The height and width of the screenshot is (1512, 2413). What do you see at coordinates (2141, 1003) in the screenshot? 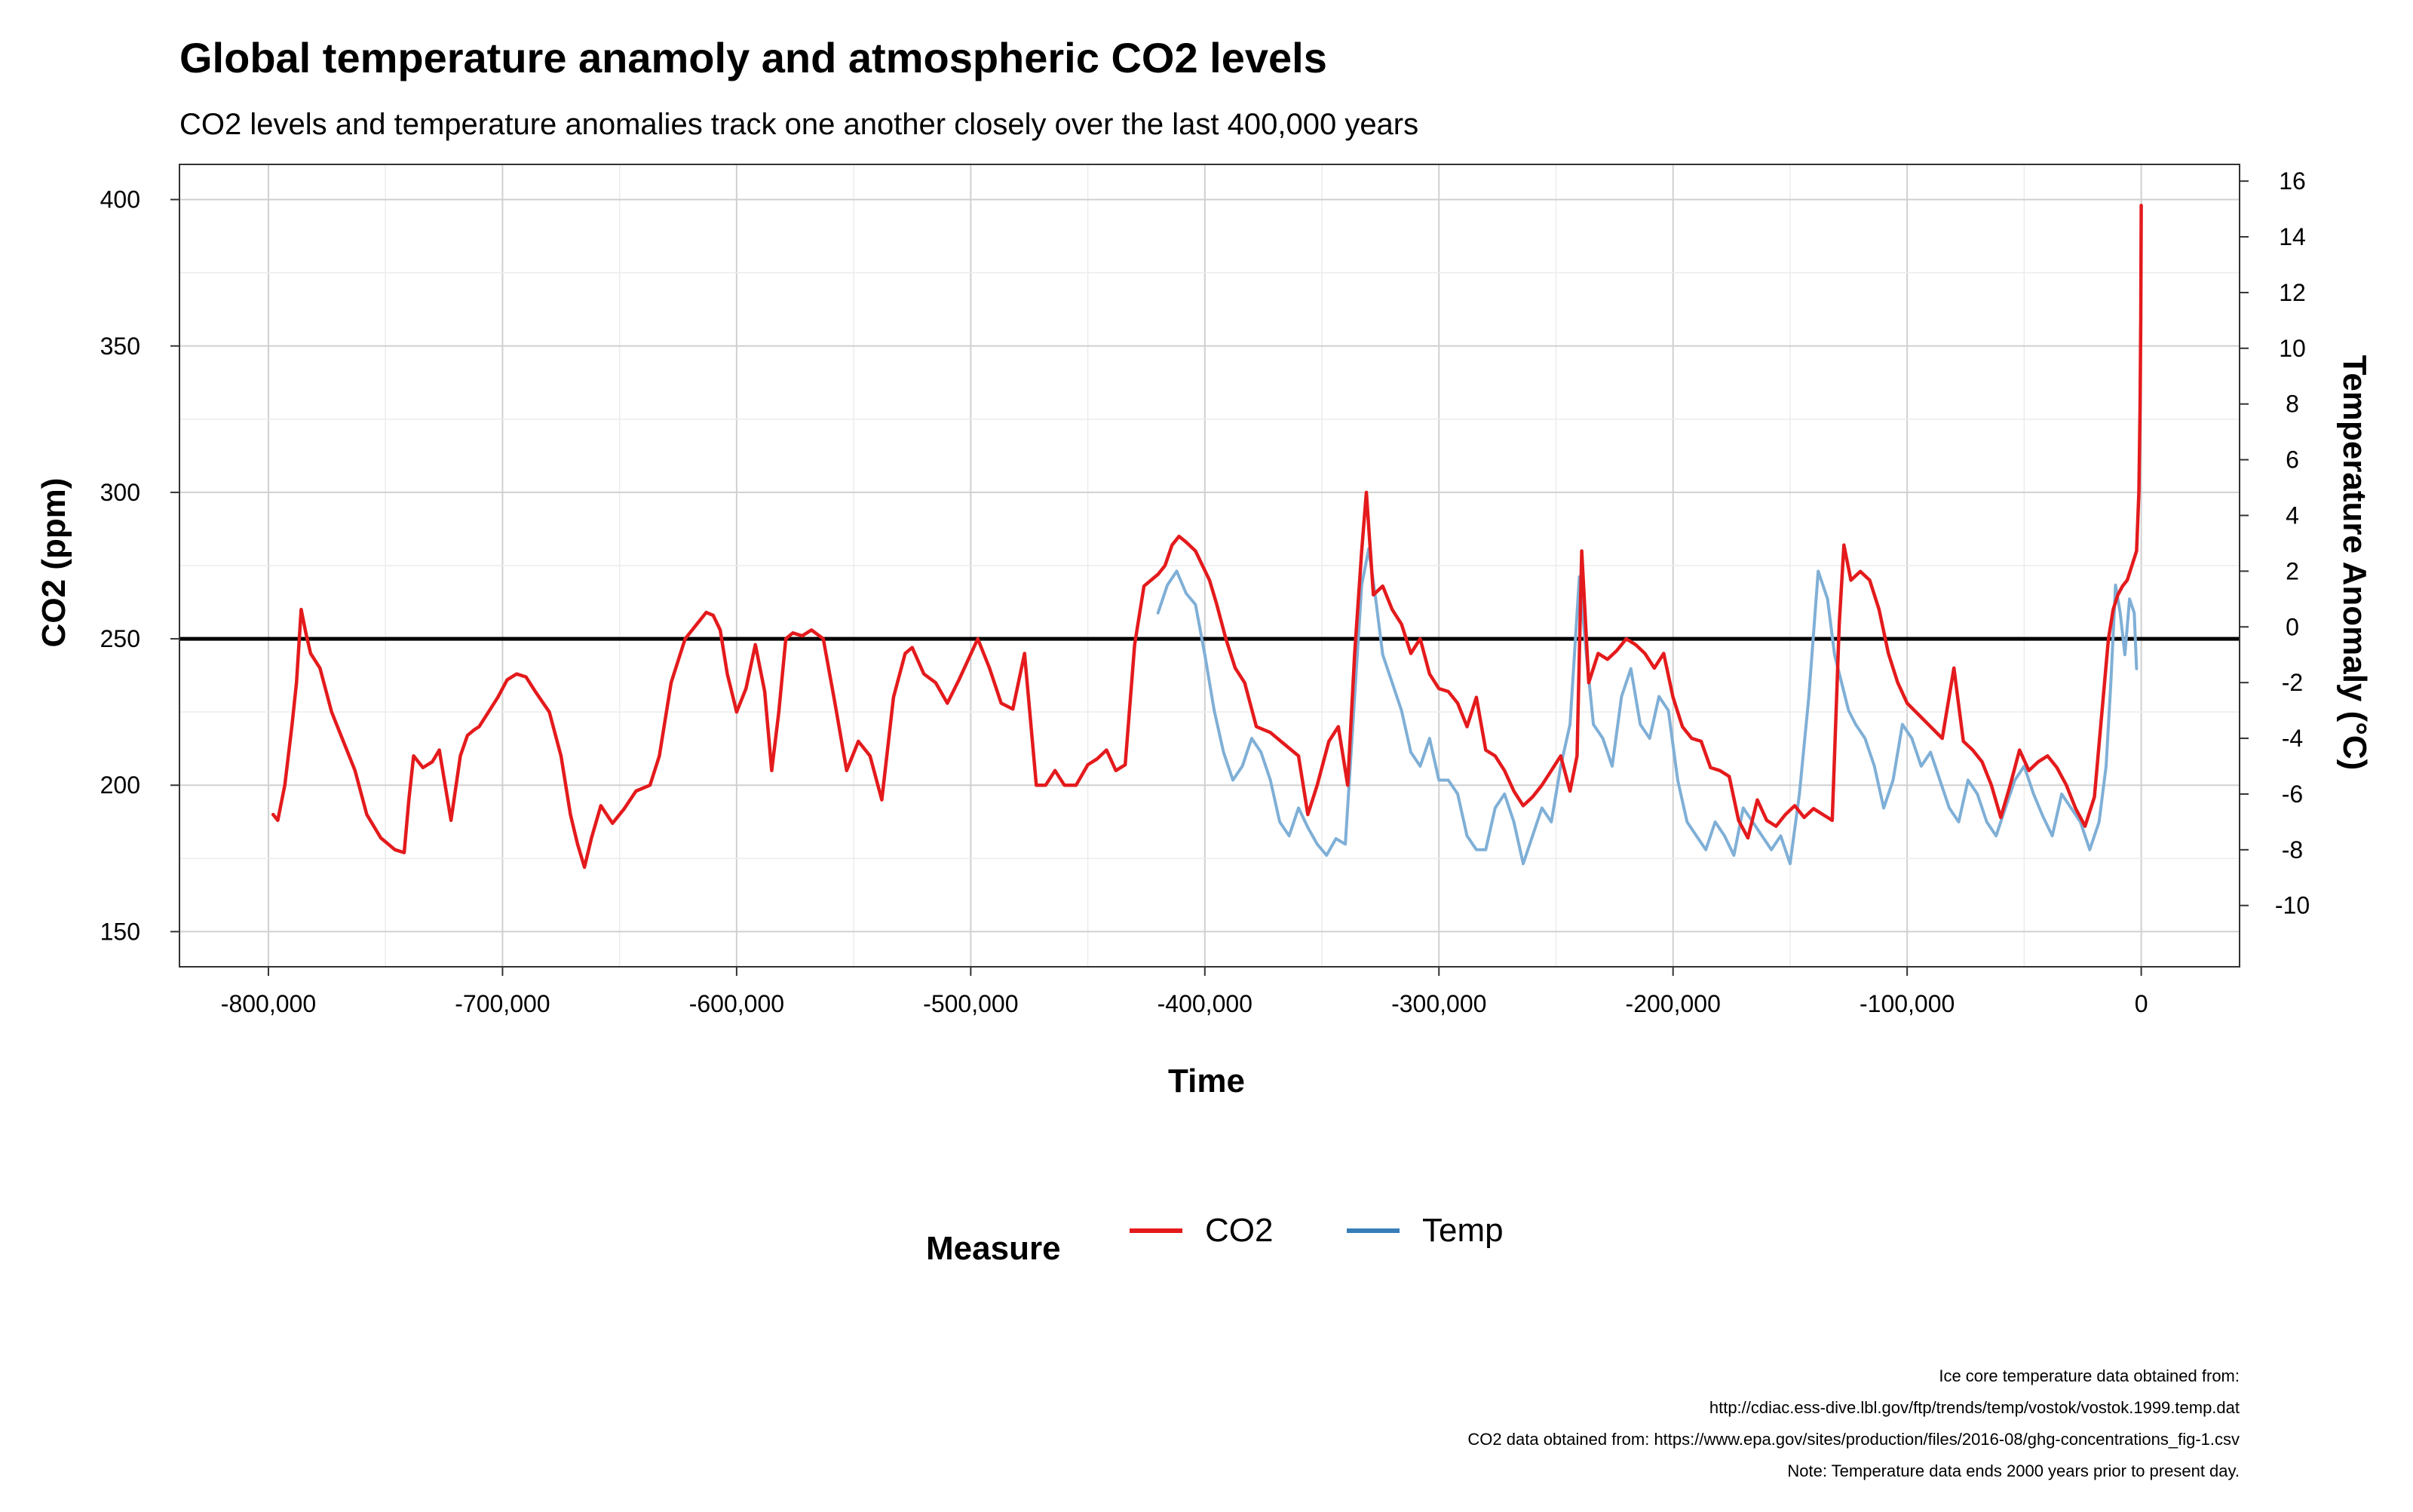
I see `x-tick-label: 0` at bounding box center [2141, 1003].